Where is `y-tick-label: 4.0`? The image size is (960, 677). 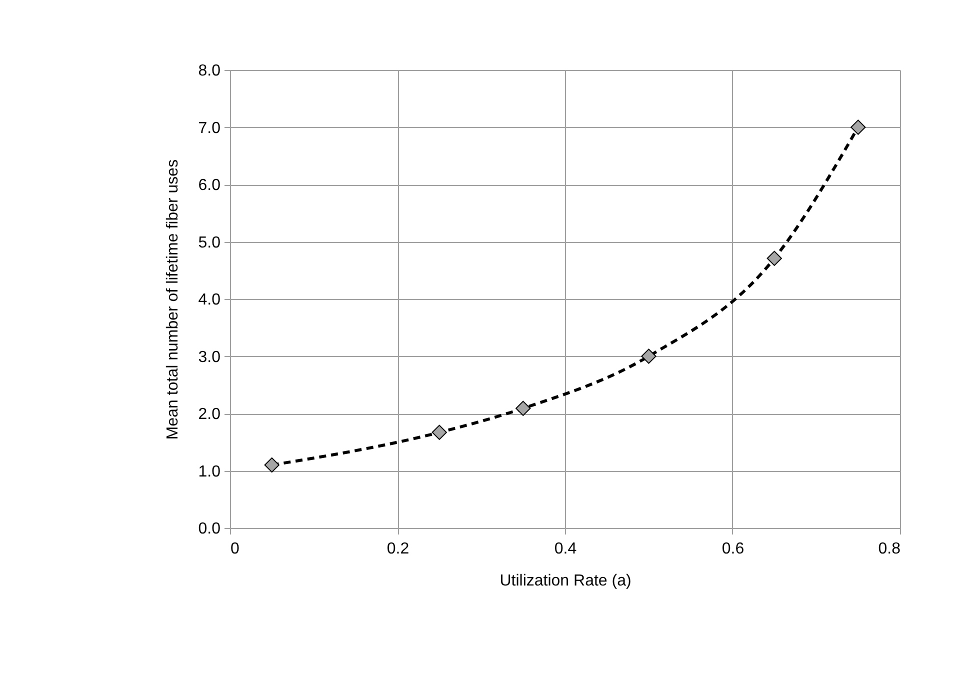 y-tick-label: 4.0 is located at coordinates (209, 300).